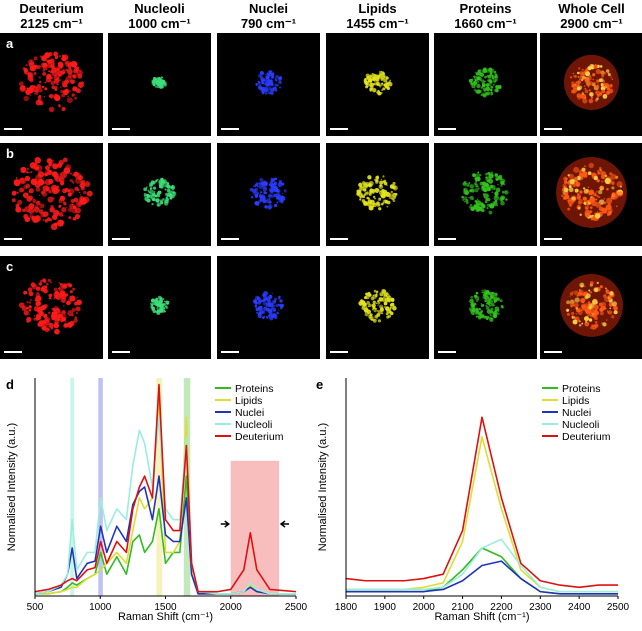 The image size is (642, 631). I want to click on x-tick-label: 2000, so click(231, 607).